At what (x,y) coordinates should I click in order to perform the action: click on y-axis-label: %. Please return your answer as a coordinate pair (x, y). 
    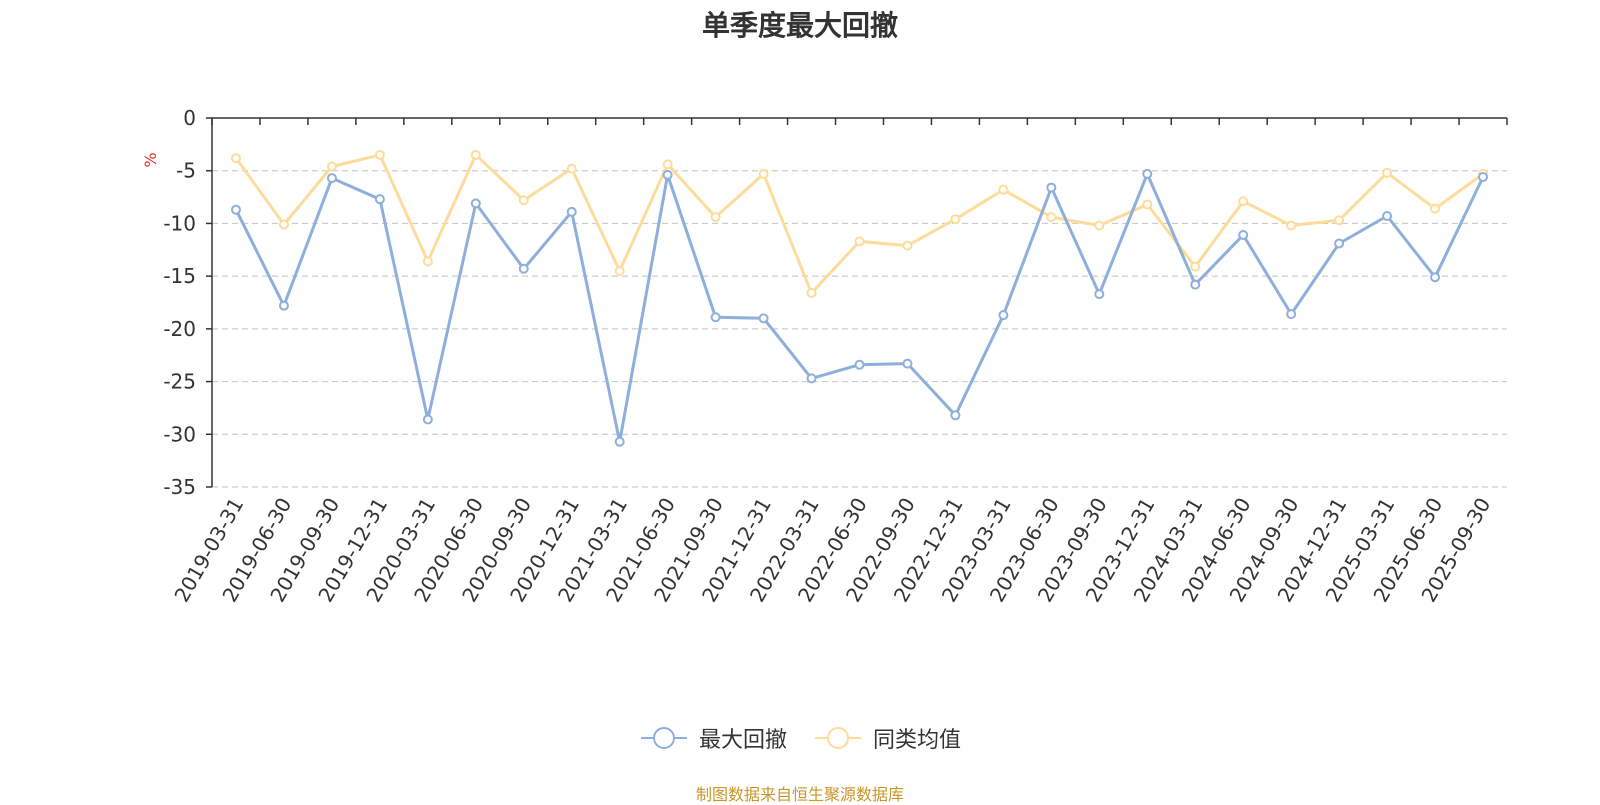
    Looking at the image, I should click on (150, 159).